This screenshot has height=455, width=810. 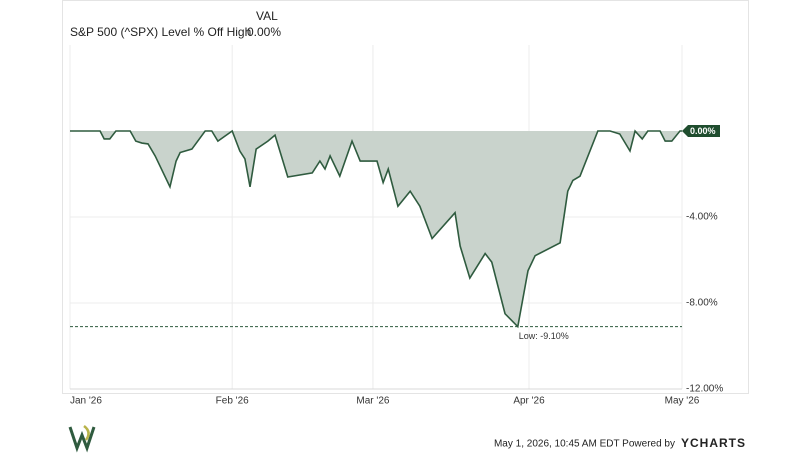 What do you see at coordinates (544, 336) in the screenshot?
I see `low-label: Low: -9.10%` at bounding box center [544, 336].